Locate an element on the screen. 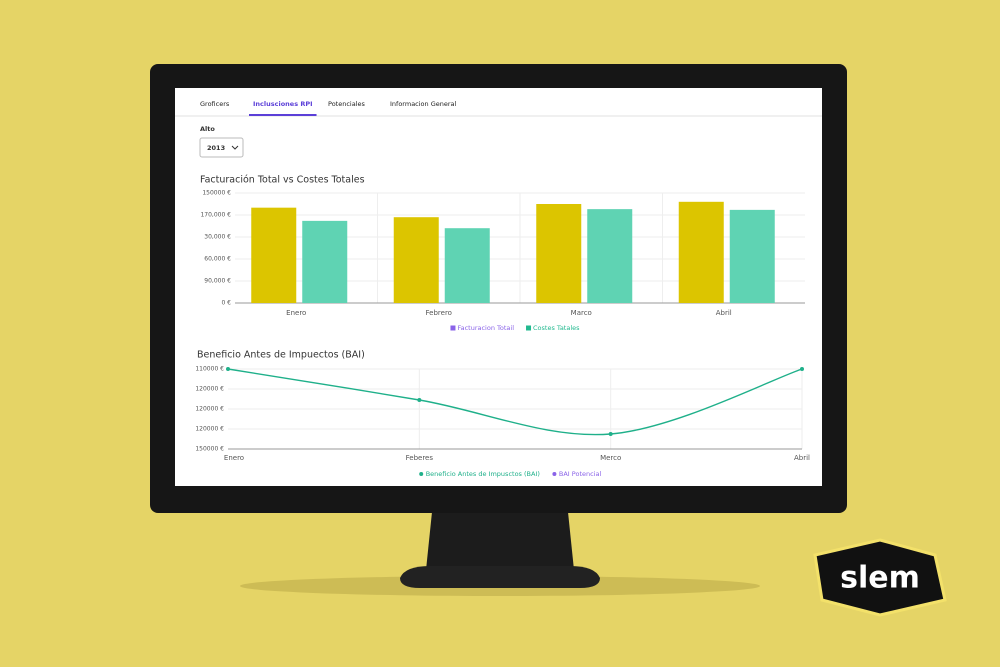 Image resolution: width=1000 pixels, height=667 pixels. active-tab-underline is located at coordinates (283, 115).